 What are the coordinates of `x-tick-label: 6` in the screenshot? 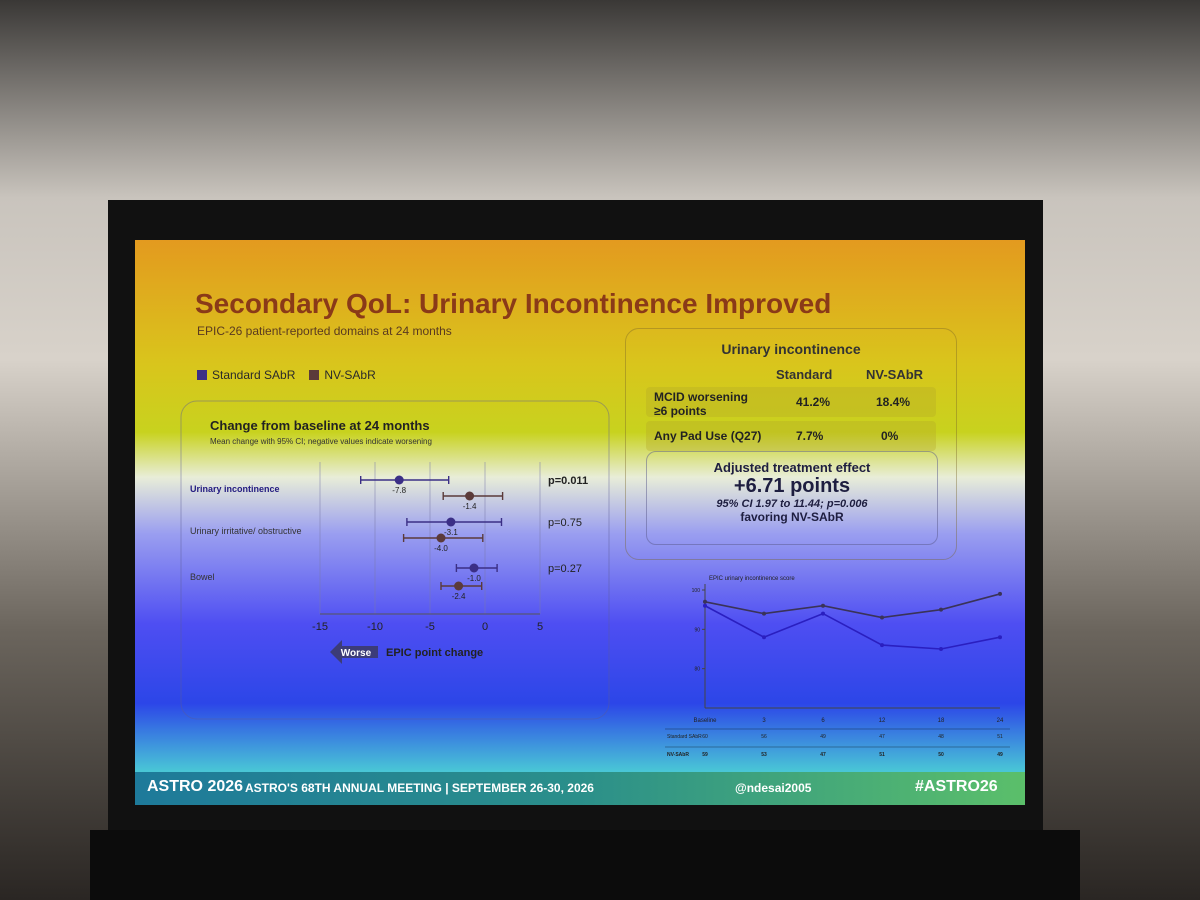 It's located at (823, 721).